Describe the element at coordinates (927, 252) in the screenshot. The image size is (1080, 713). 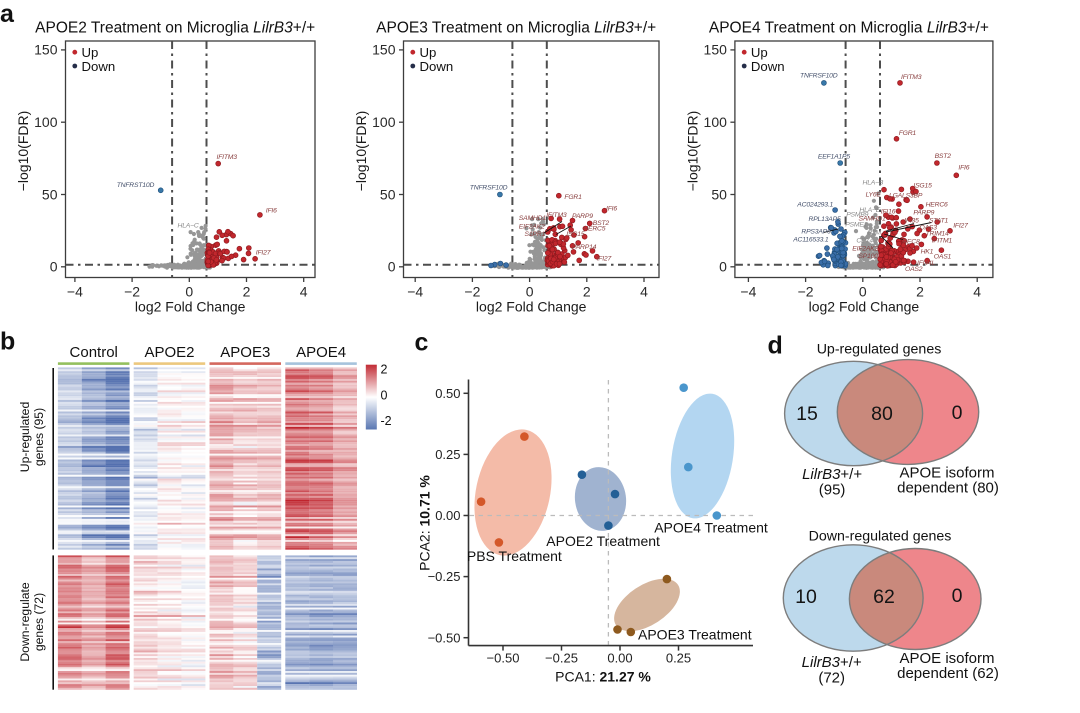
I see `svg-text: HK1` at that location.